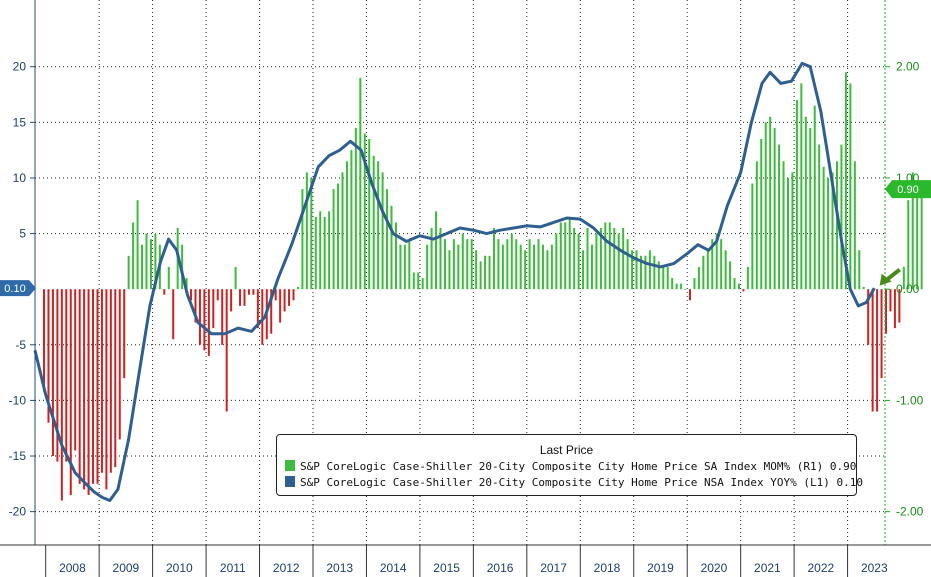  Describe the element at coordinates (500, 568) in the screenshot. I see `x-tick-label: 2016` at that location.